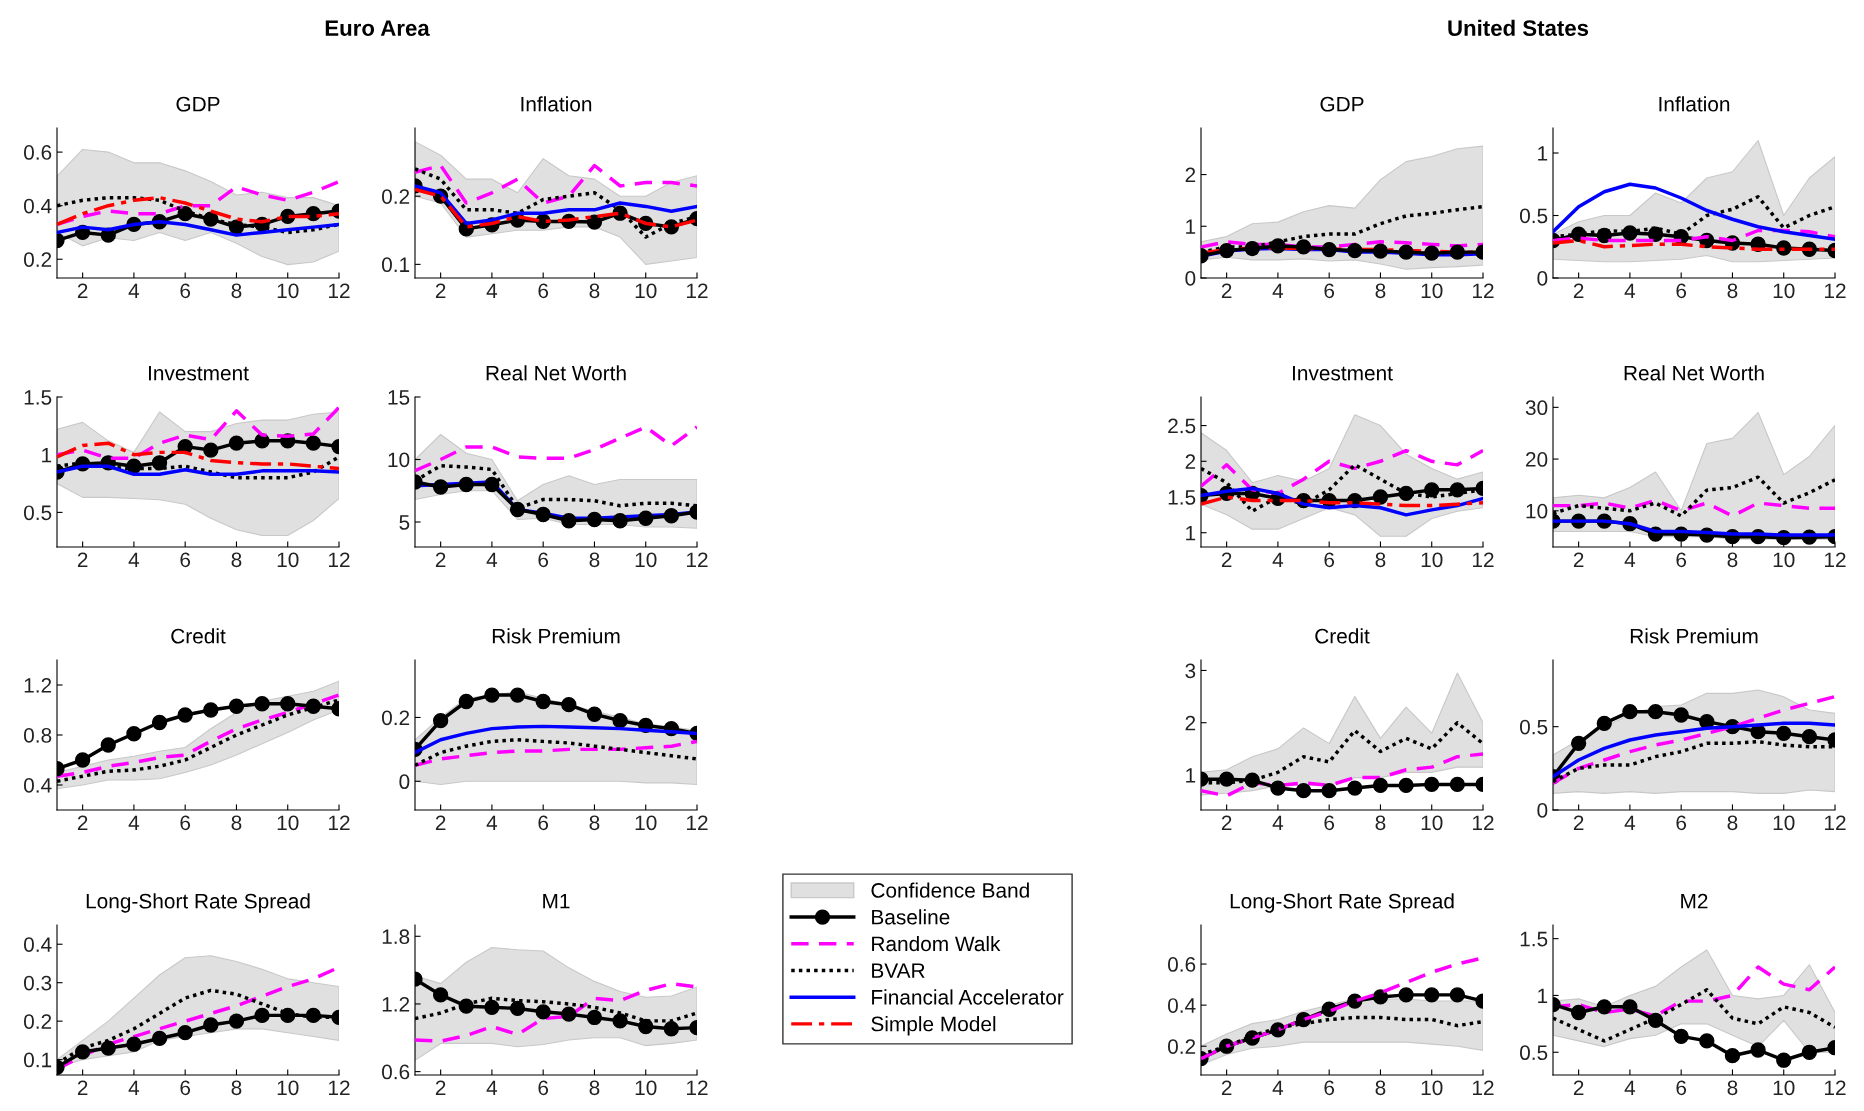  I want to click on chart-title: M1, so click(556, 901).